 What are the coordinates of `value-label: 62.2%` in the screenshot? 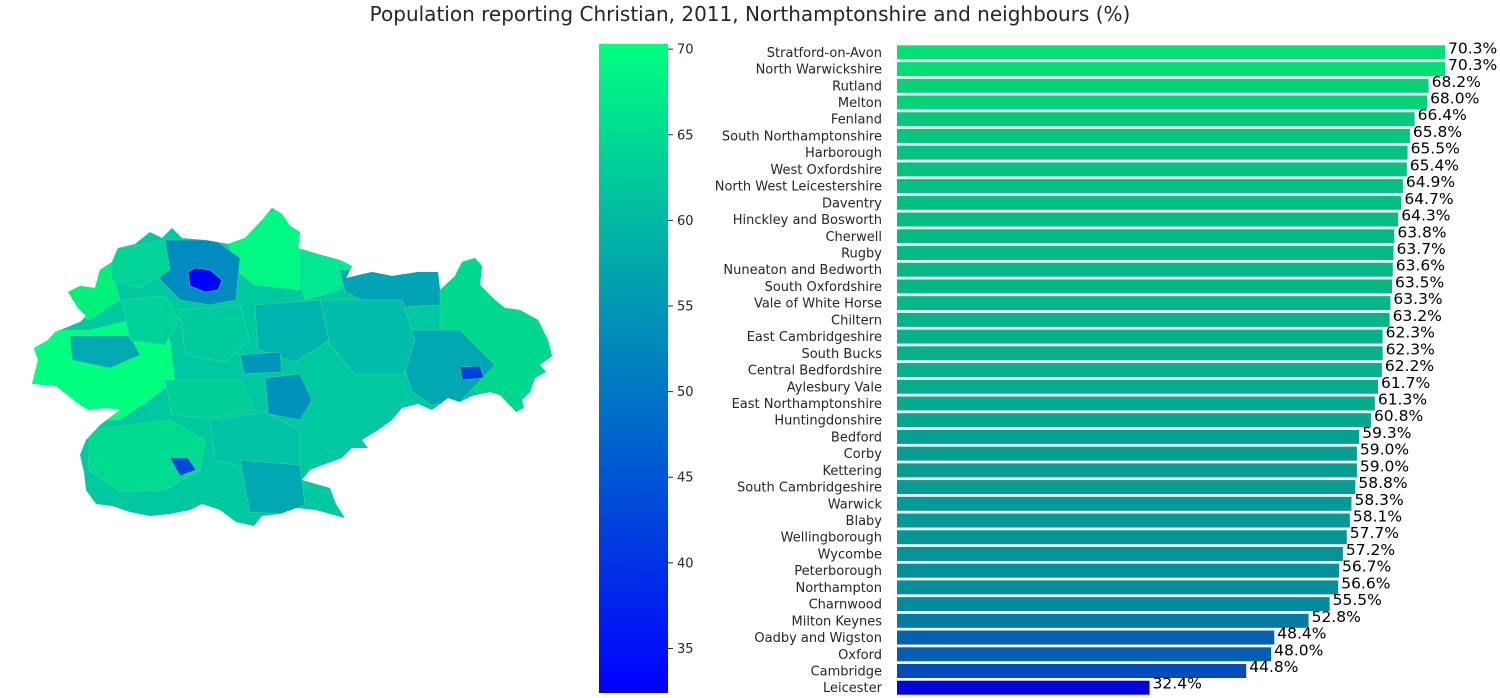 It's located at (1409, 366).